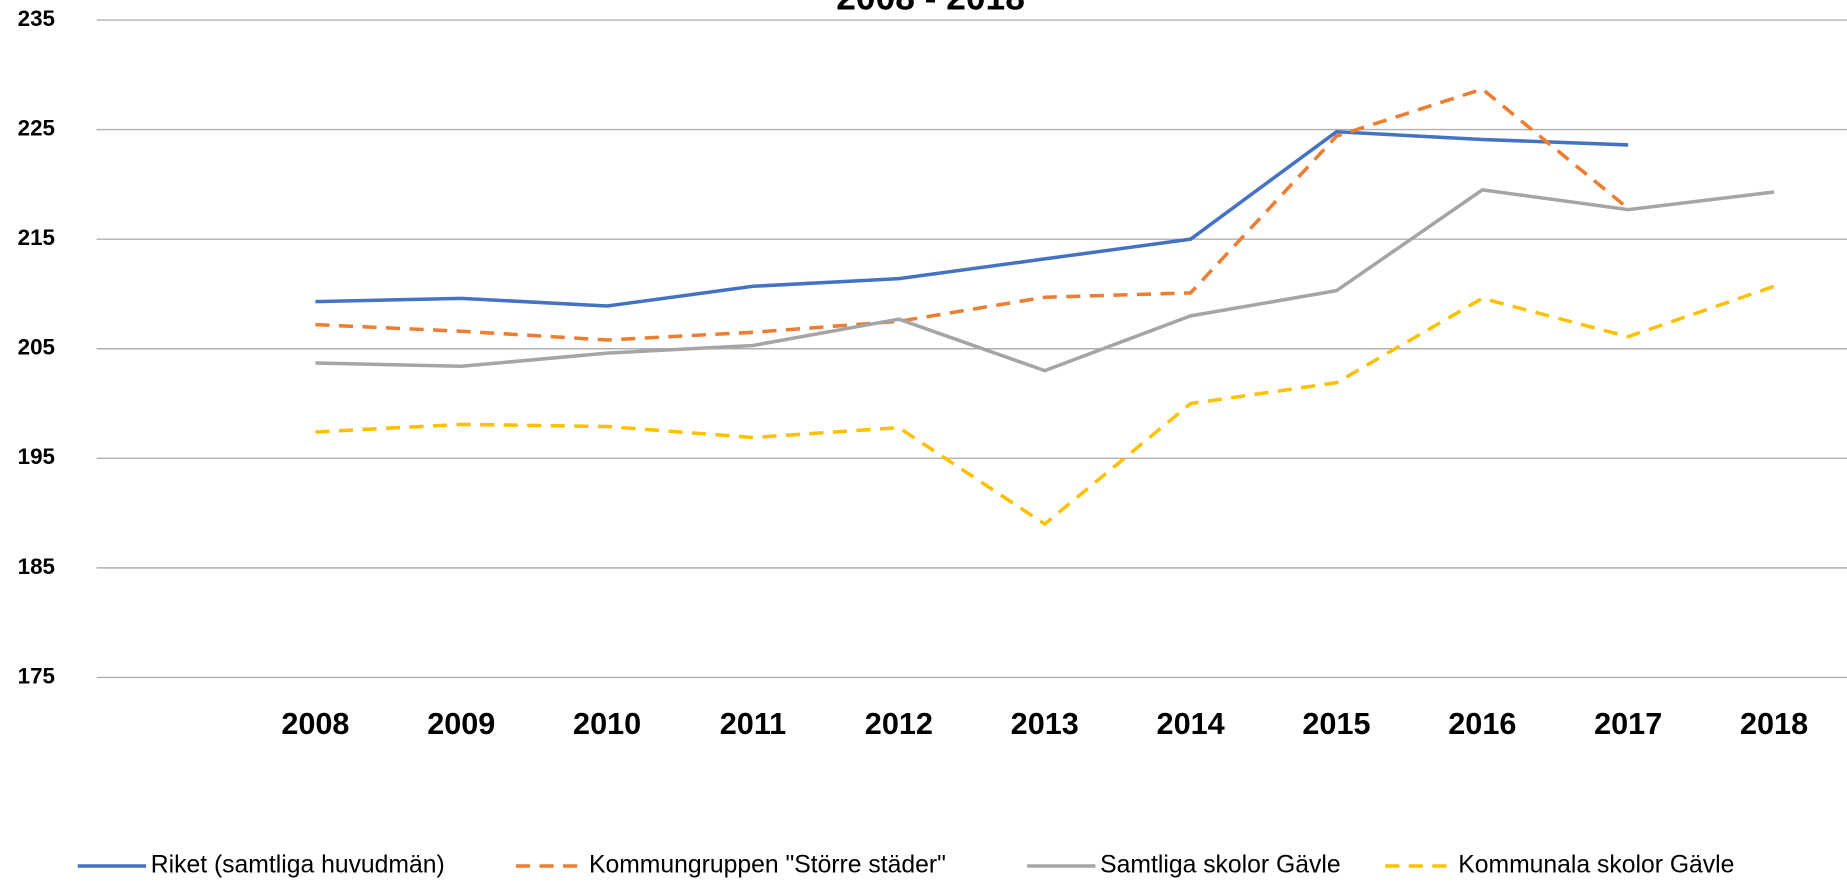  What do you see at coordinates (1774, 724) in the screenshot?
I see `x-tick-label: 2018` at bounding box center [1774, 724].